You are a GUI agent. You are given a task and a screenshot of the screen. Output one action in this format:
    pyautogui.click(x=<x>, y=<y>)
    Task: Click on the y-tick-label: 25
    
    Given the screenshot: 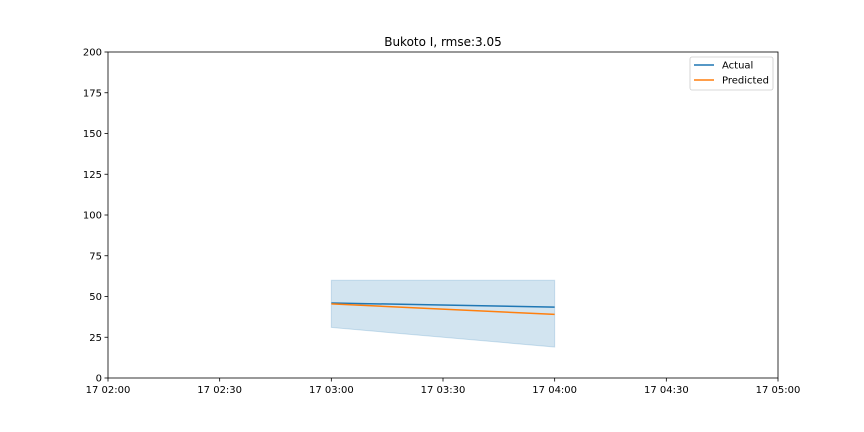 What is the action you would take?
    pyautogui.click(x=95, y=338)
    